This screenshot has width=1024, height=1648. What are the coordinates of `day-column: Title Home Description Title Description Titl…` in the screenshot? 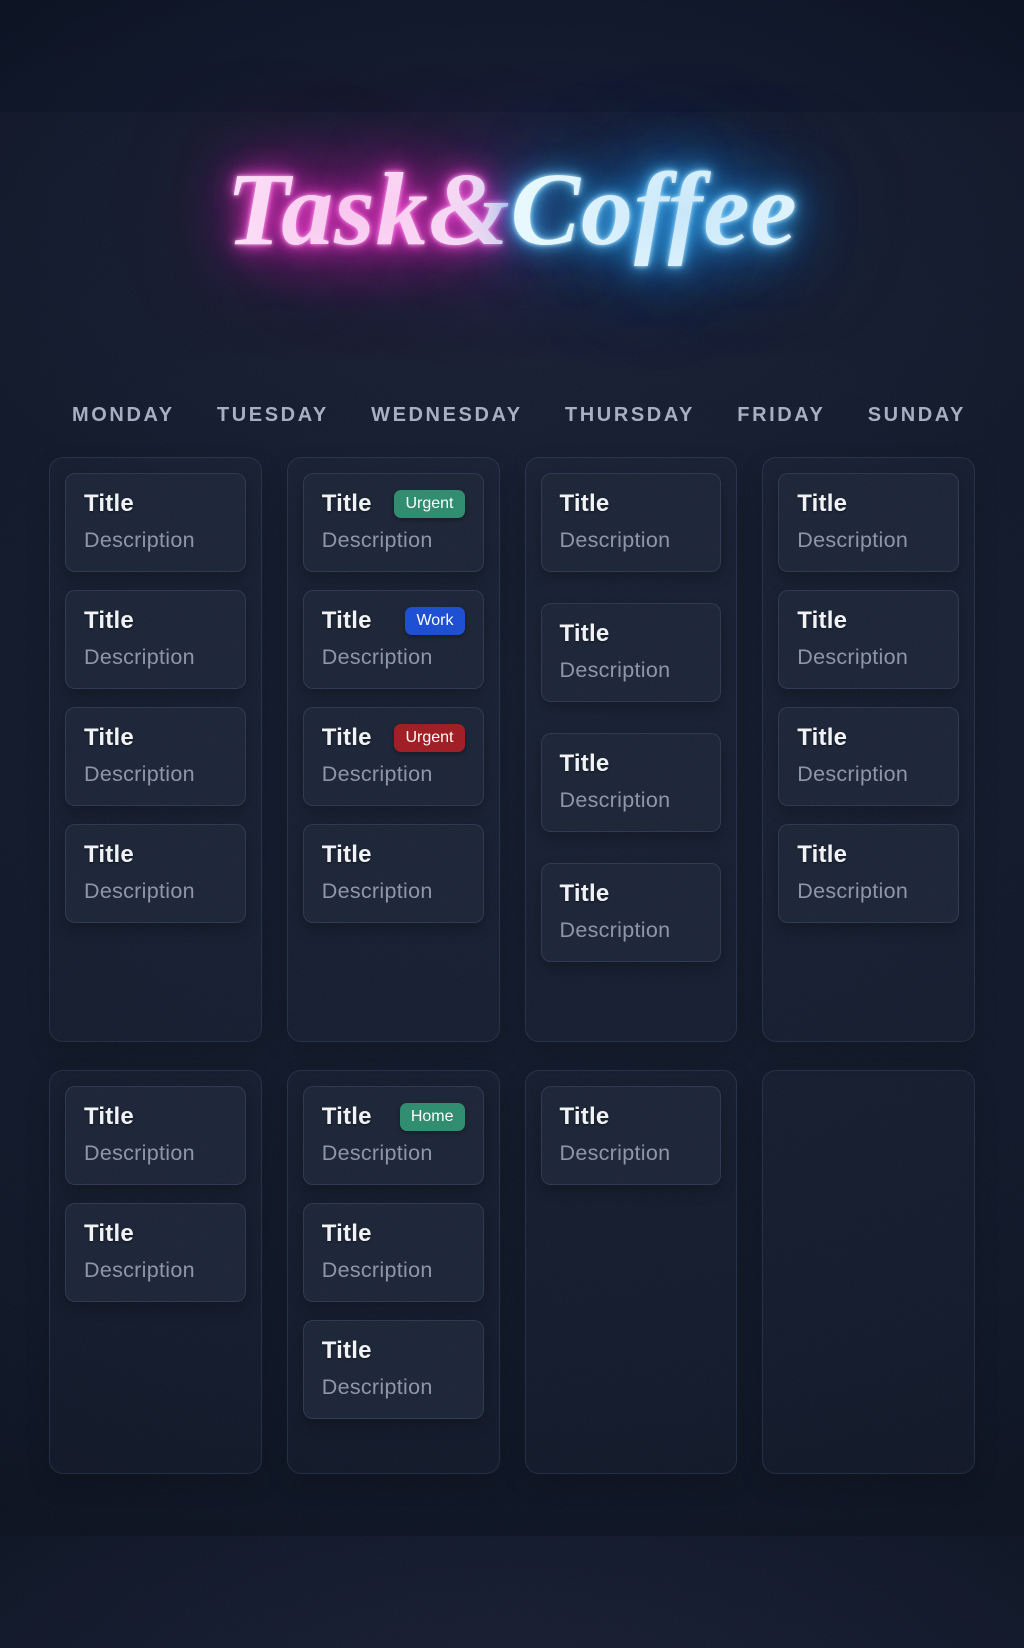 It's located at (393, 1272).